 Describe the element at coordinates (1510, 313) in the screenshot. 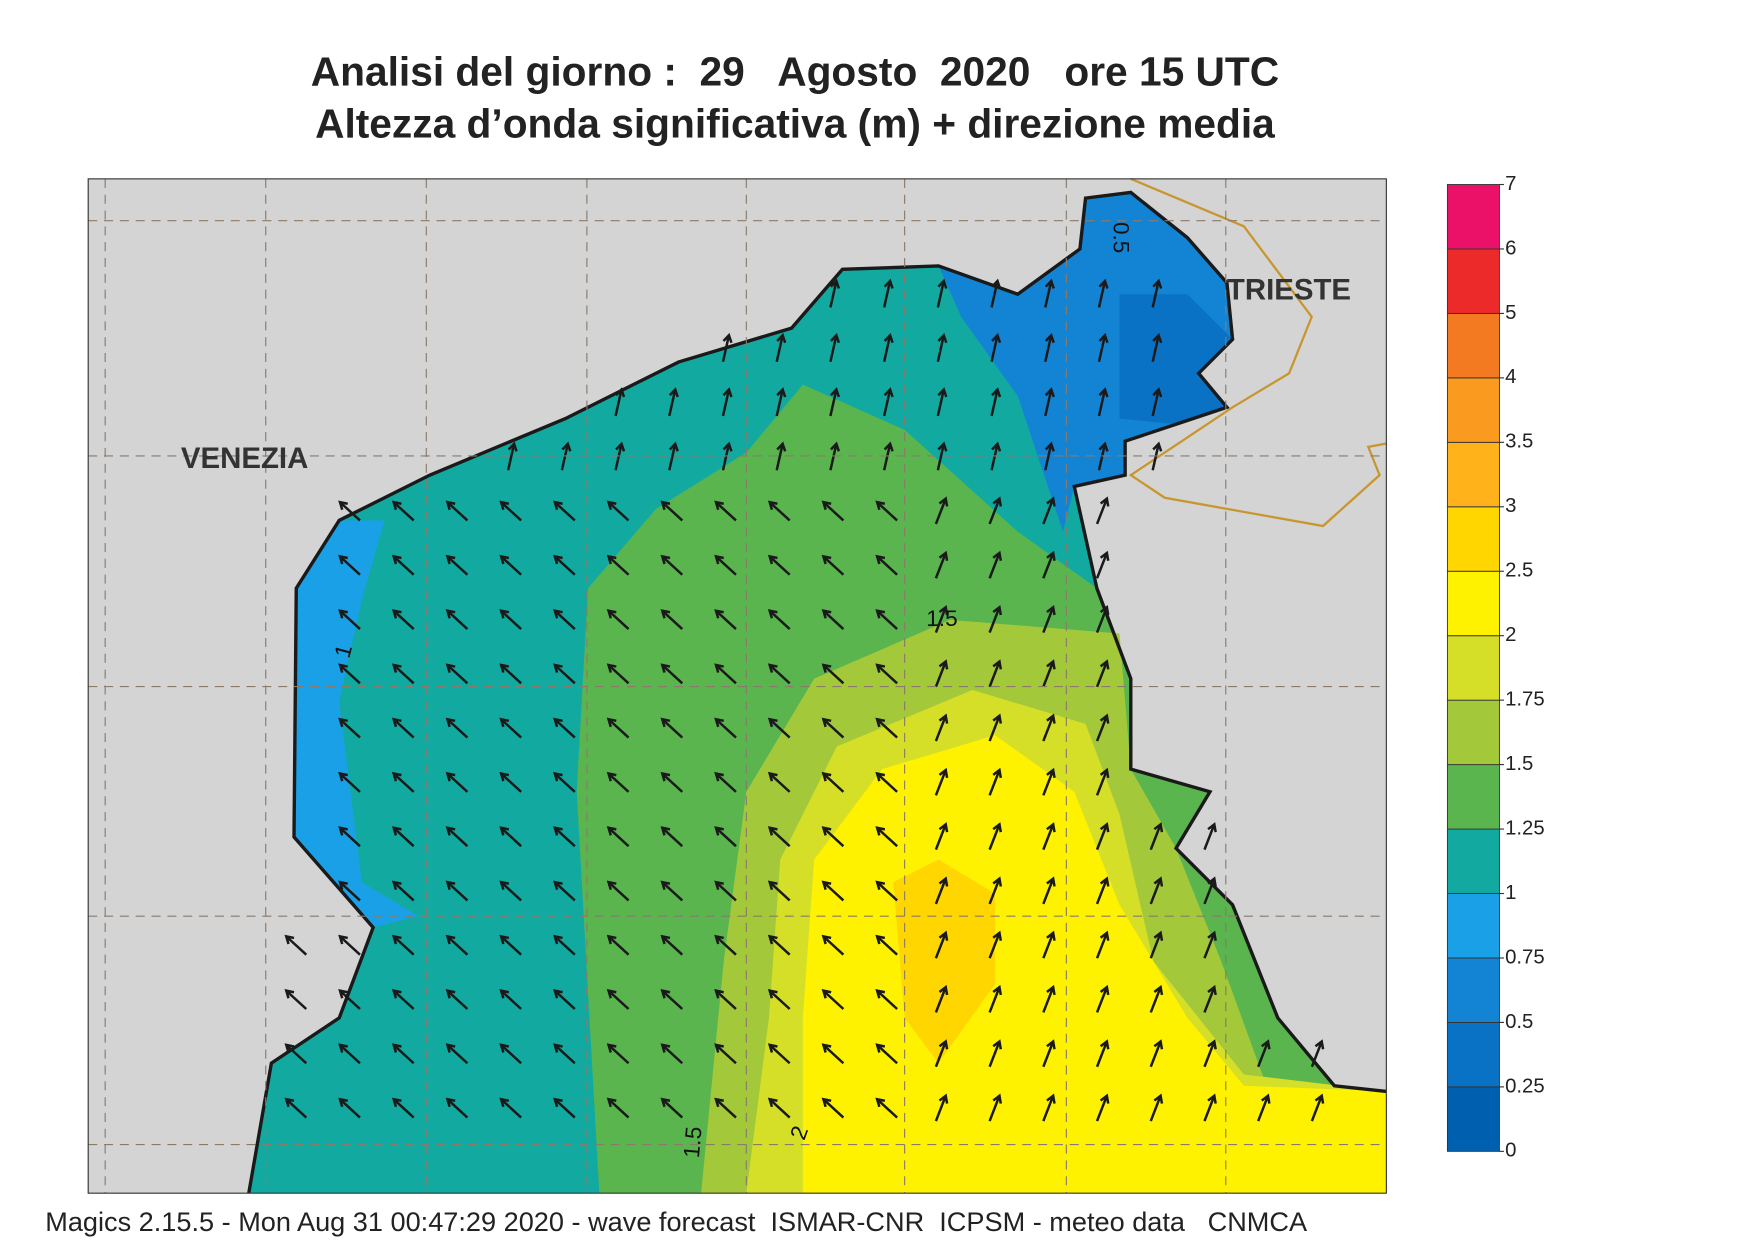

I see `colorbar-tick-label: 5` at that location.